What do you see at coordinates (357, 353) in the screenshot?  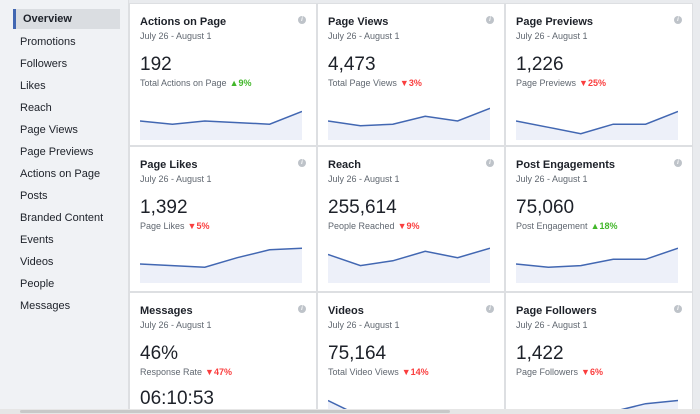 I see `metric-value: 75,164` at bounding box center [357, 353].